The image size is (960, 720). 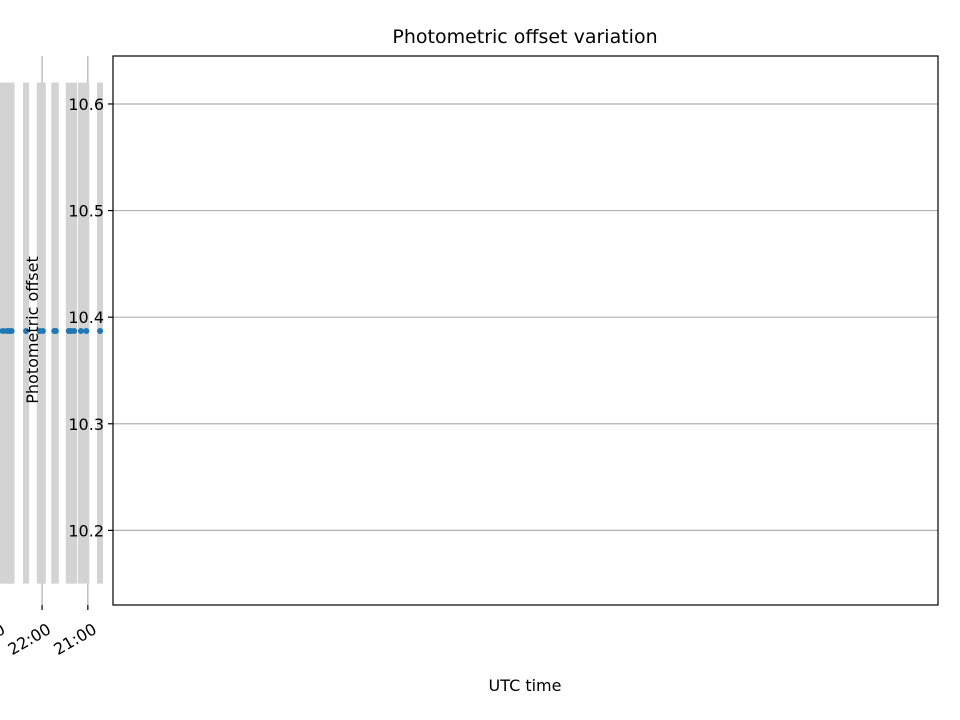 I want to click on point-layer, so click(x=52, y=331).